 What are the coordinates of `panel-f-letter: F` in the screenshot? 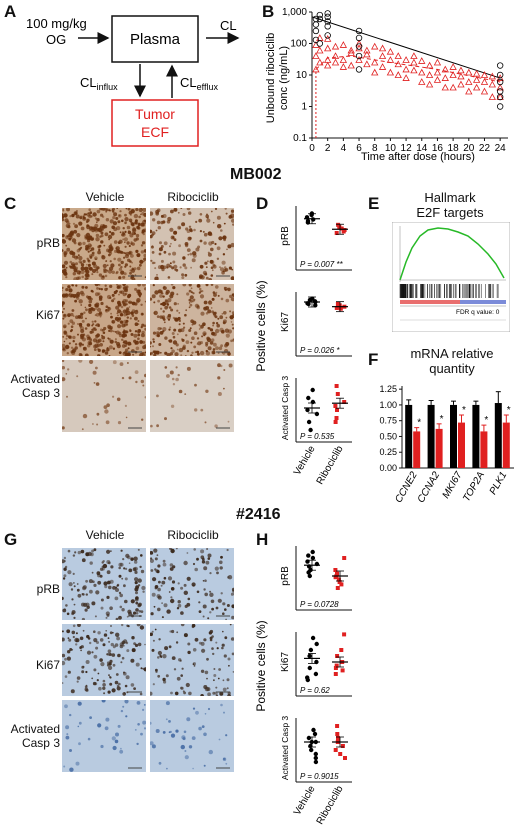 It's located at (373, 359).